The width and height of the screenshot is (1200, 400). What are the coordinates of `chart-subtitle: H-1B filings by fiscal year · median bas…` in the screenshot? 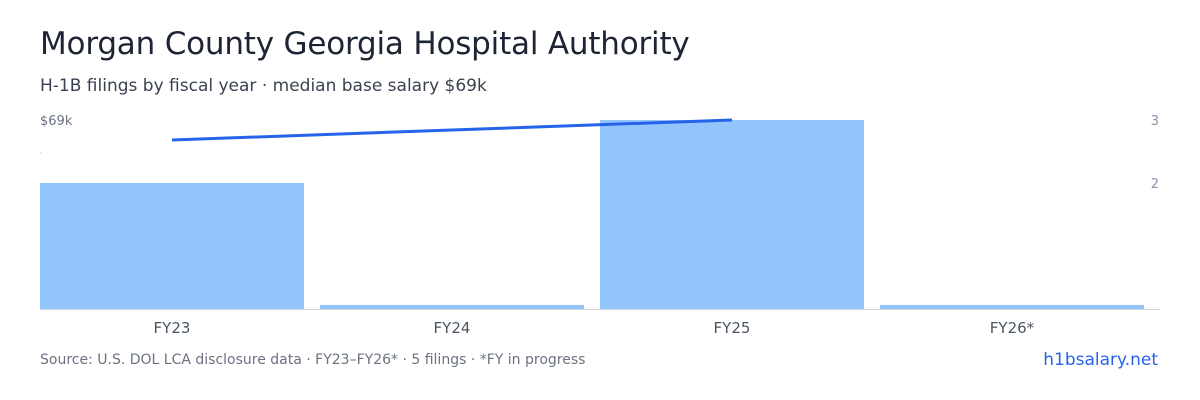 It's located at (263, 86).